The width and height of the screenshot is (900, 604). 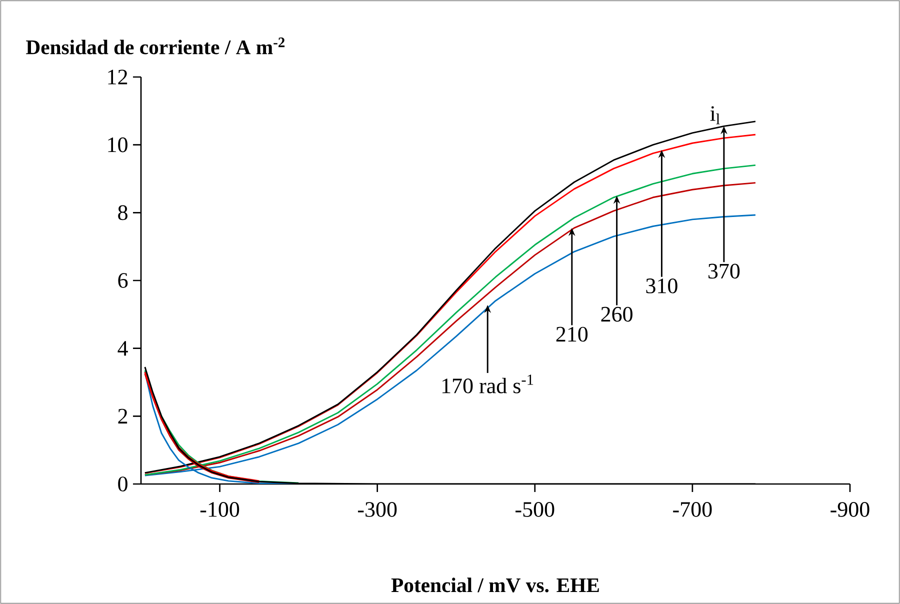 What do you see at coordinates (715, 115) in the screenshot?
I see `annotation: i$_{l}$` at bounding box center [715, 115].